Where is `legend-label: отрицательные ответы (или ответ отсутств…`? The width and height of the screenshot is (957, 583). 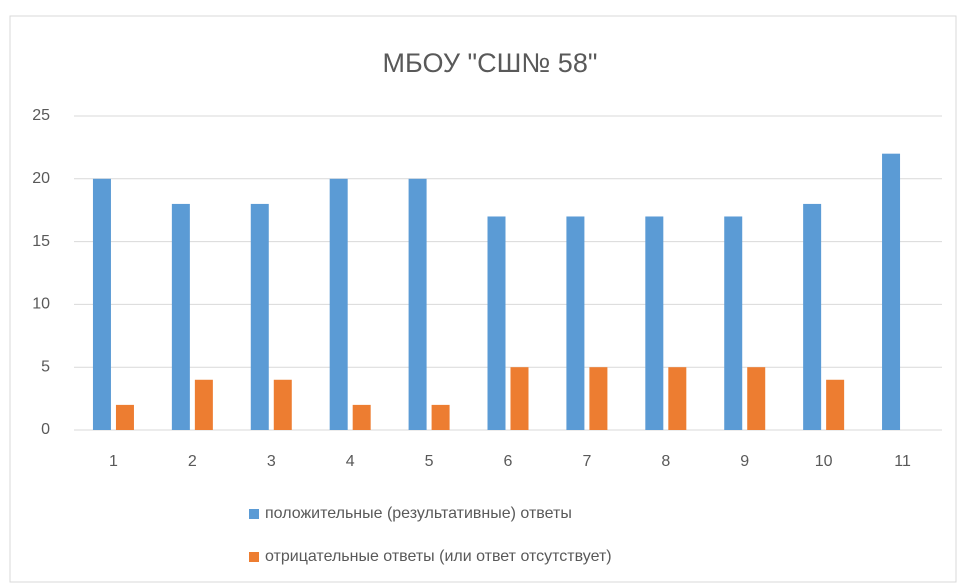 legend-label: отрицательные ответы (или ответ отсутств… is located at coordinates (438, 556).